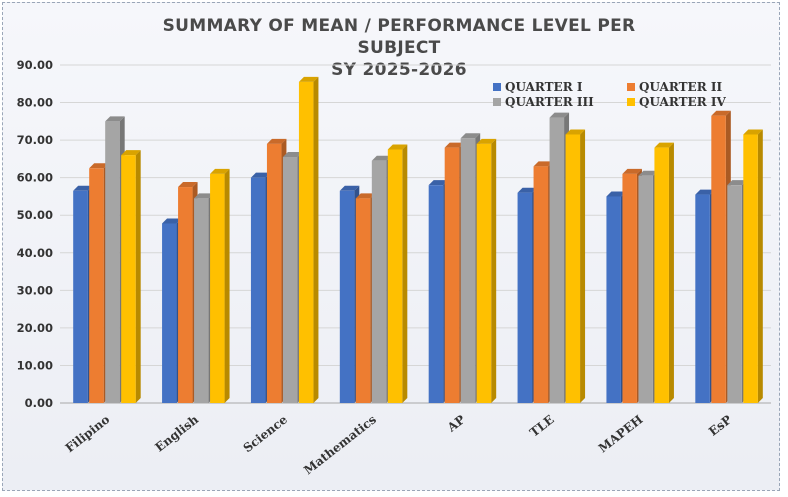  What do you see at coordinates (549, 102) in the screenshot?
I see `legend-label: QUARTER III` at bounding box center [549, 102].